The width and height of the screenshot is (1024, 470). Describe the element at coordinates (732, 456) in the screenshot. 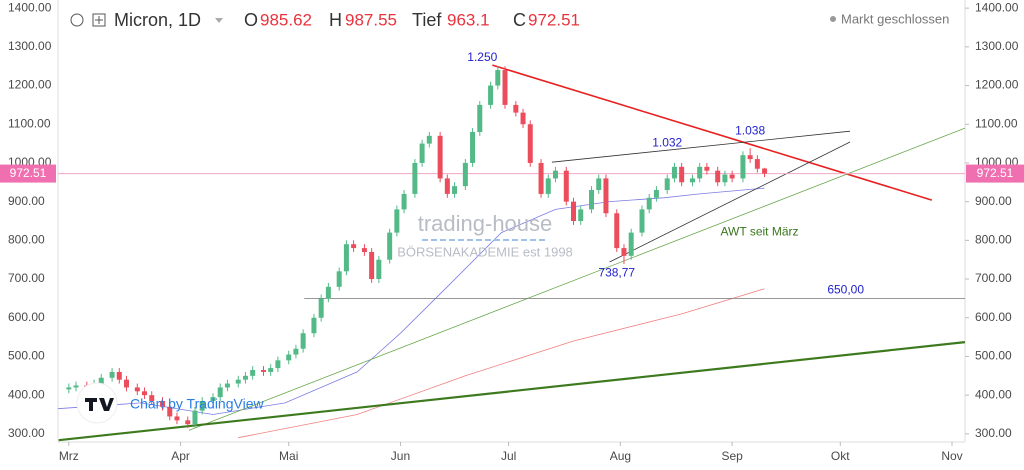

I see `x-tick-label: Sep` at that location.